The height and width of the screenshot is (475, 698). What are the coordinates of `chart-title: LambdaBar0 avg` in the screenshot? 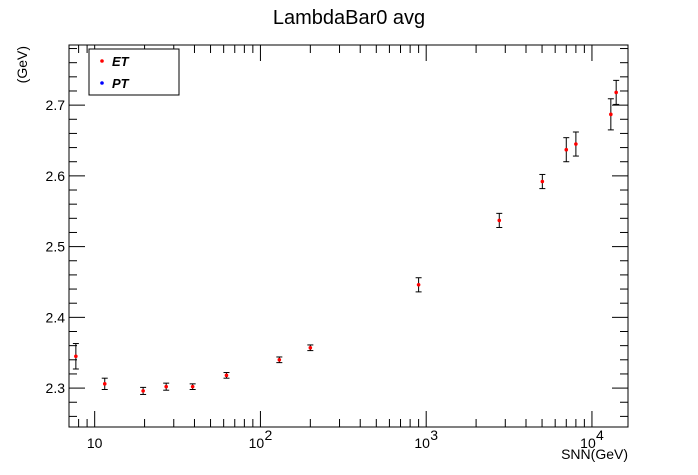 It's located at (349, 18).